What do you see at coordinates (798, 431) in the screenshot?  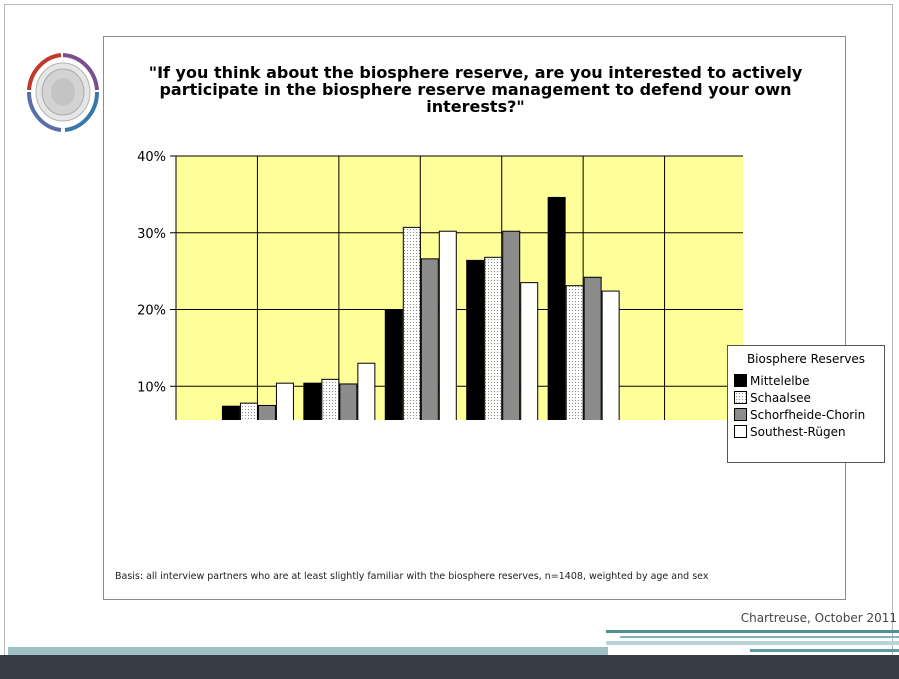 I see `legend-label-suedost: Southest-Rügen` at bounding box center [798, 431].